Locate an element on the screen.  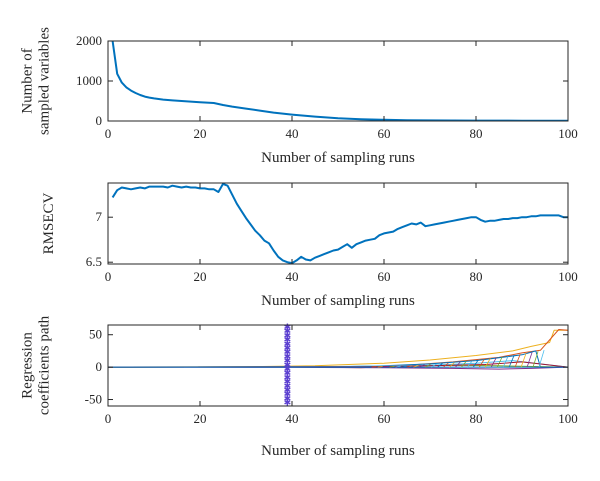
y-tick-label: 2000 is located at coordinates (89, 40).